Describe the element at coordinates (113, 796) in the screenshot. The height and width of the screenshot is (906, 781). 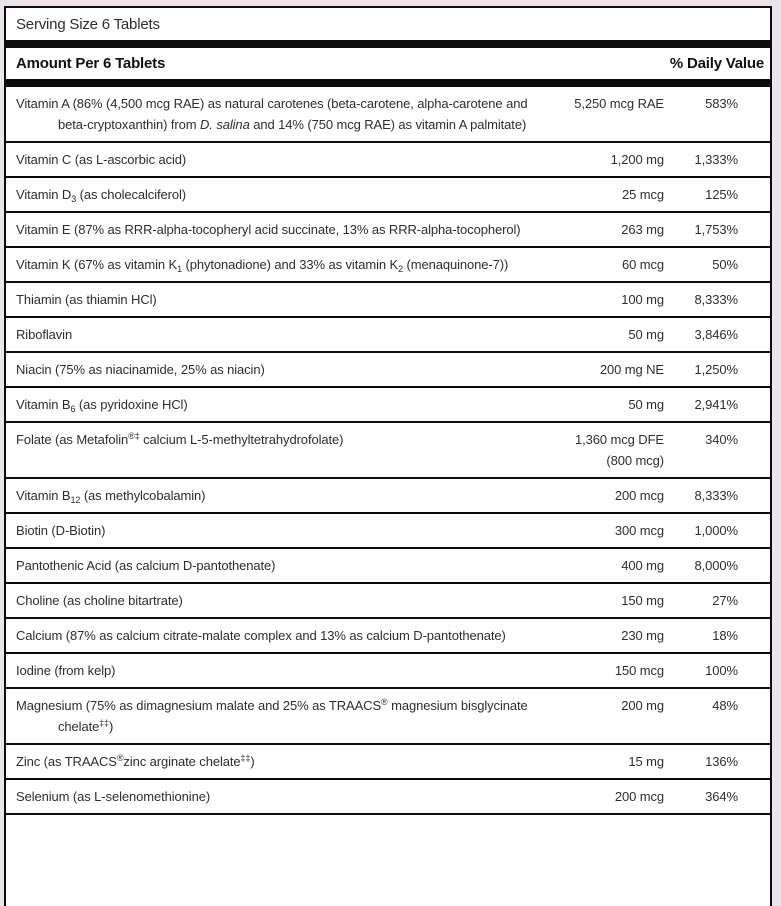
I see `nutrient-name: Selenium (as L-selenomethionine)` at that location.